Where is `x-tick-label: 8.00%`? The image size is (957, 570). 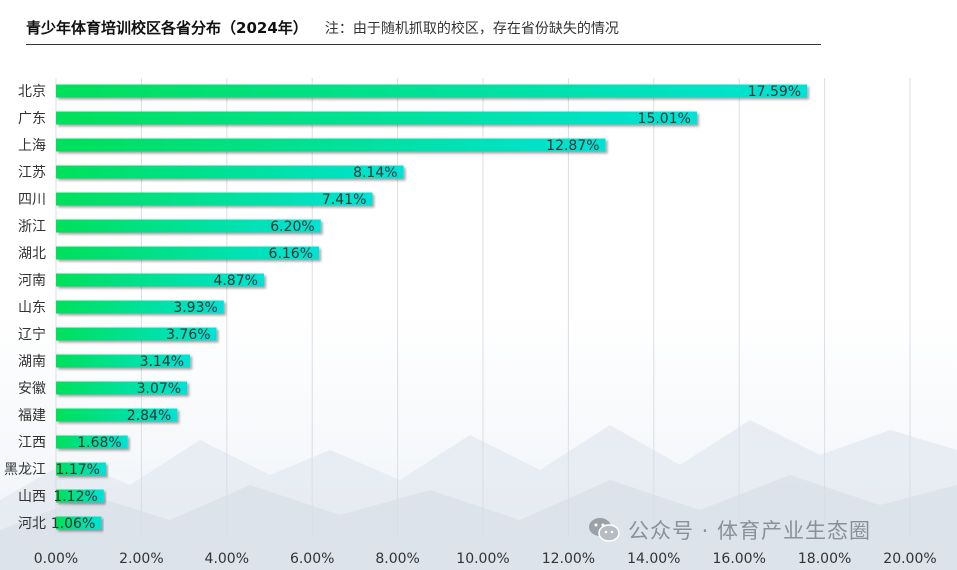 x-tick-label: 8.00% is located at coordinates (397, 559).